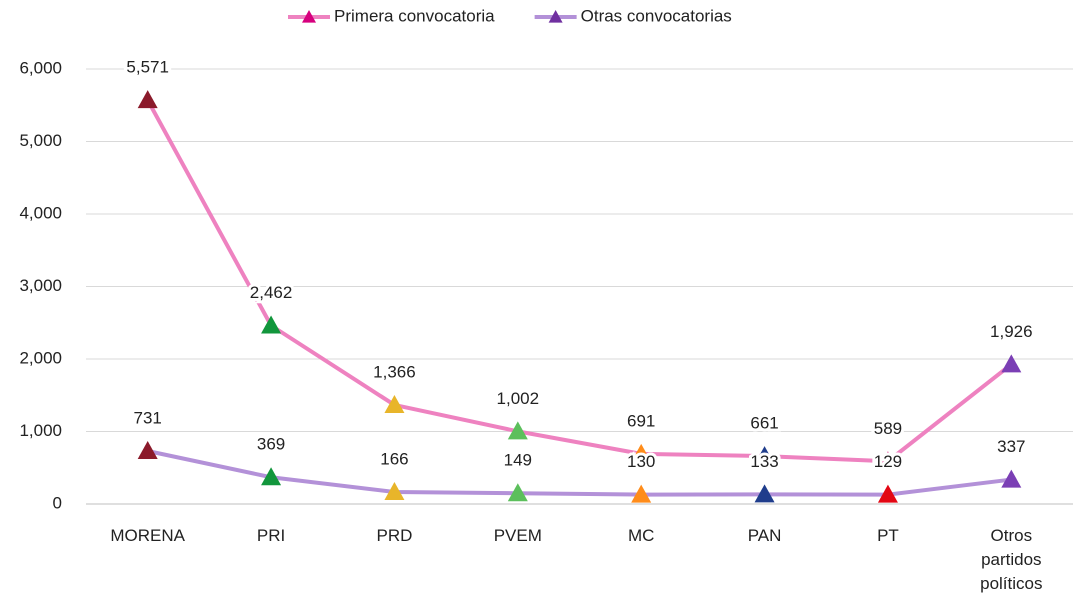 Image resolution: width=1073 pixels, height=607 pixels. Describe the element at coordinates (148, 417) in the screenshot. I see `data-label: 731` at that location.